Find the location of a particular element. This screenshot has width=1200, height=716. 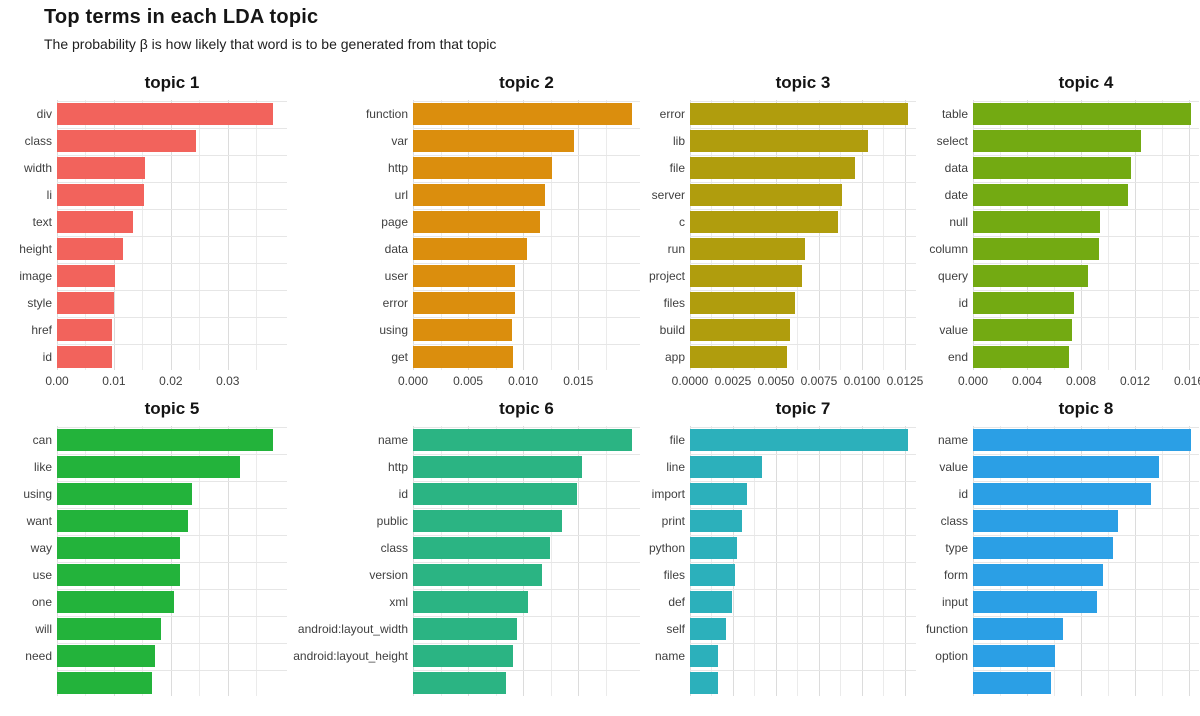

bar-using is located at coordinates (463, 330).